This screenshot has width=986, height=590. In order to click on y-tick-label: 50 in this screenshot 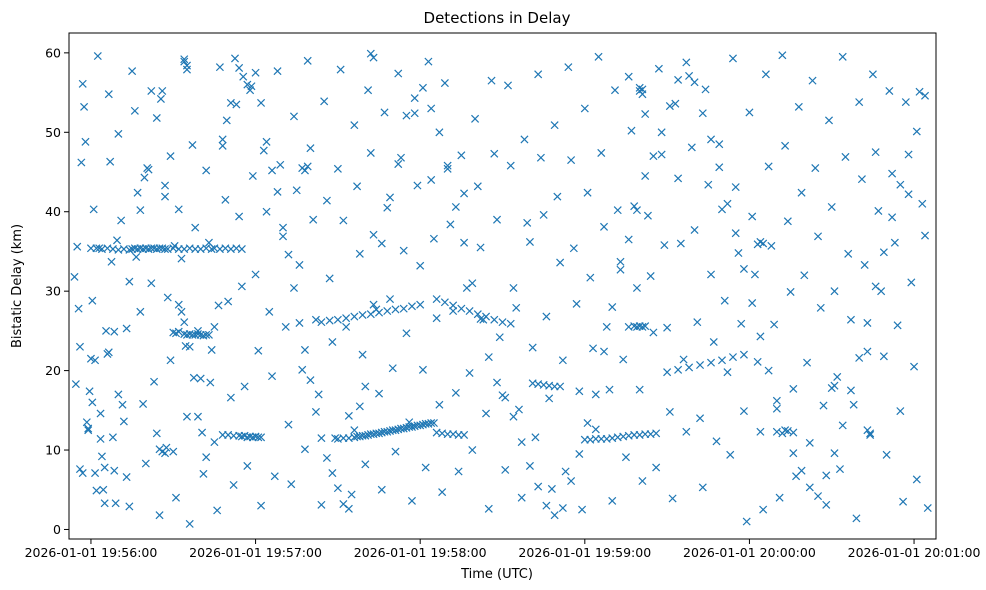, I will do `click(53, 132)`.